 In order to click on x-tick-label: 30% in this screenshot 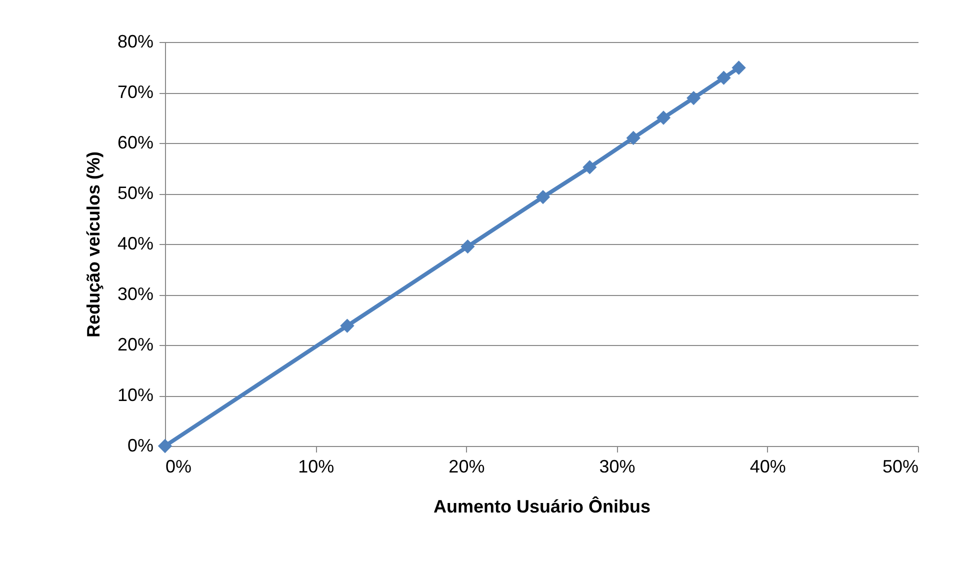, I will do `click(617, 466)`.